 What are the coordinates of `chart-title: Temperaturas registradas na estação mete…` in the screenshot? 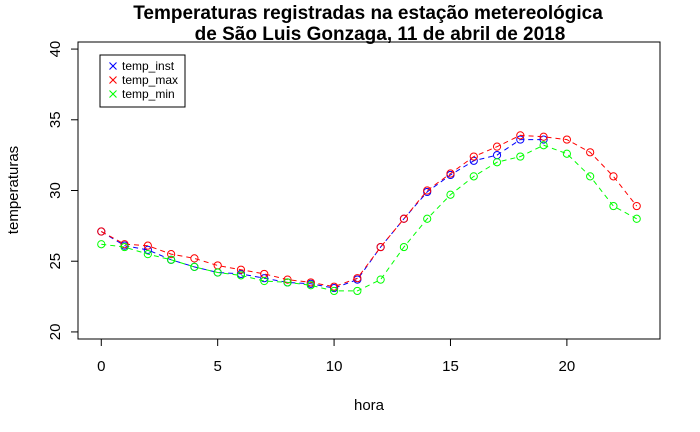 It's located at (368, 13).